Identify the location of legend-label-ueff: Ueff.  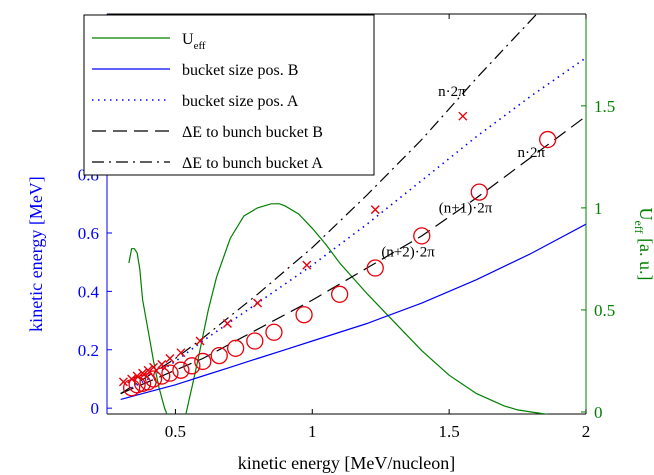
(194, 41).